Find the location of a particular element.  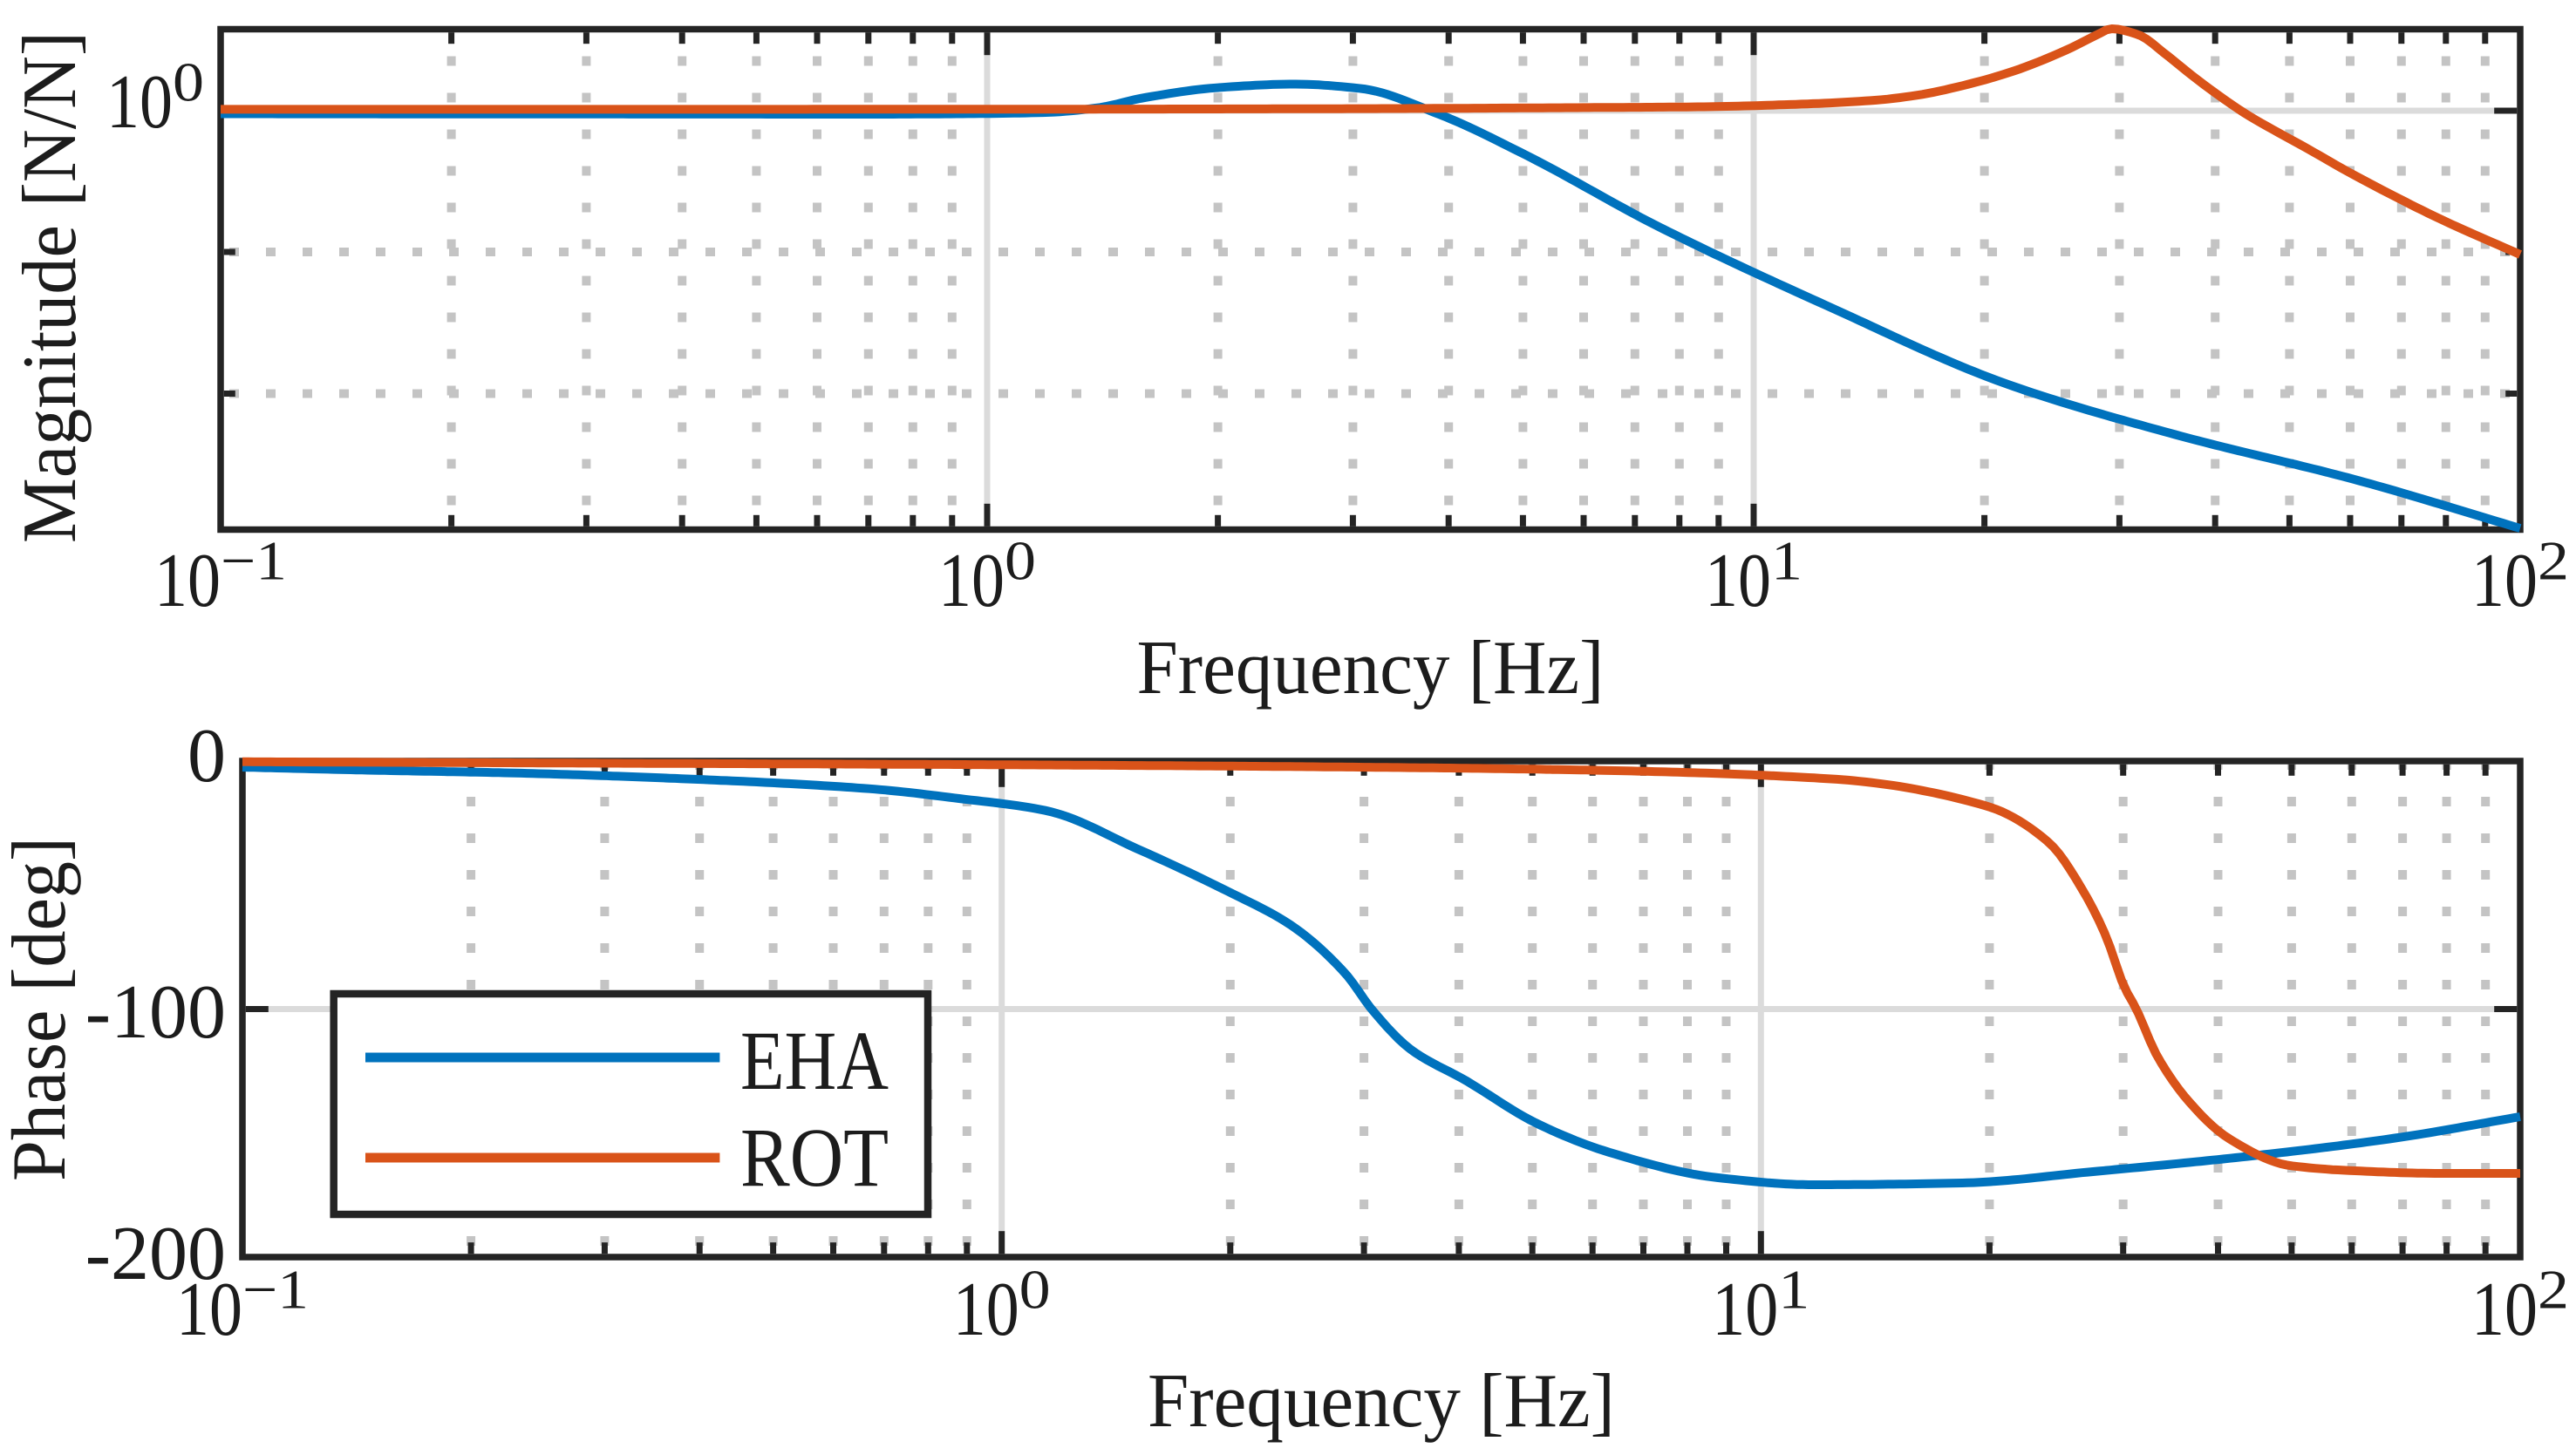

svg-text: -100 is located at coordinates (156, 1012).